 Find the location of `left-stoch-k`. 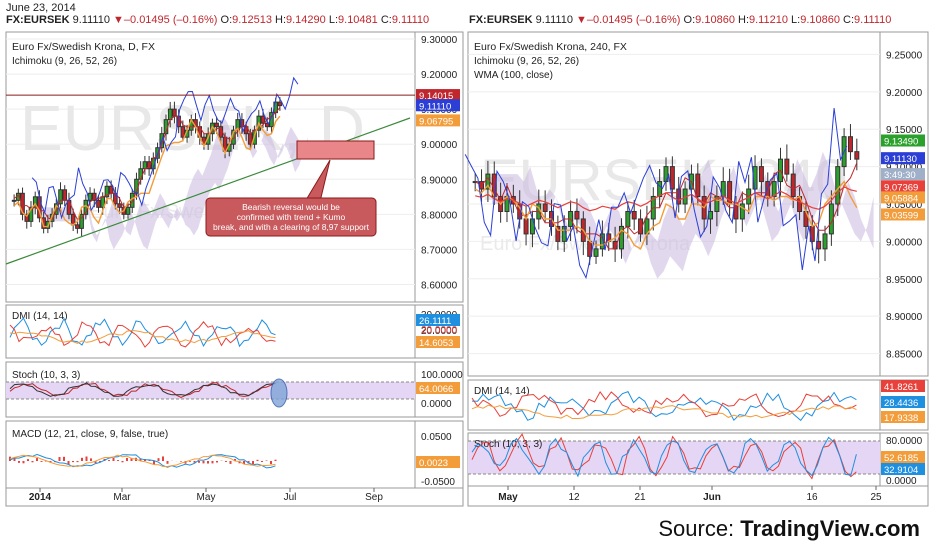

left-stoch-k is located at coordinates (142, 390).